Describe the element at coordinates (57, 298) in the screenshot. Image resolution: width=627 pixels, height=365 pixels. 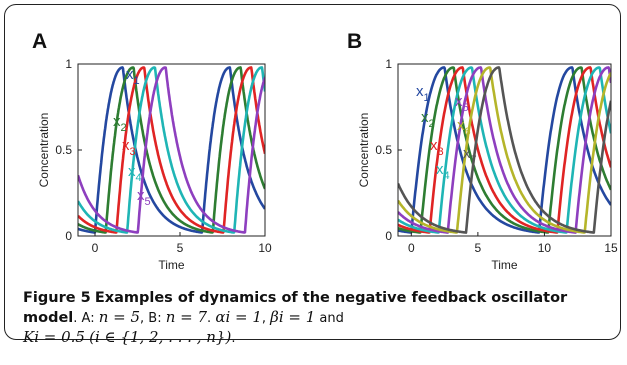
I see `caption-figure-label: Figure 5` at that location.